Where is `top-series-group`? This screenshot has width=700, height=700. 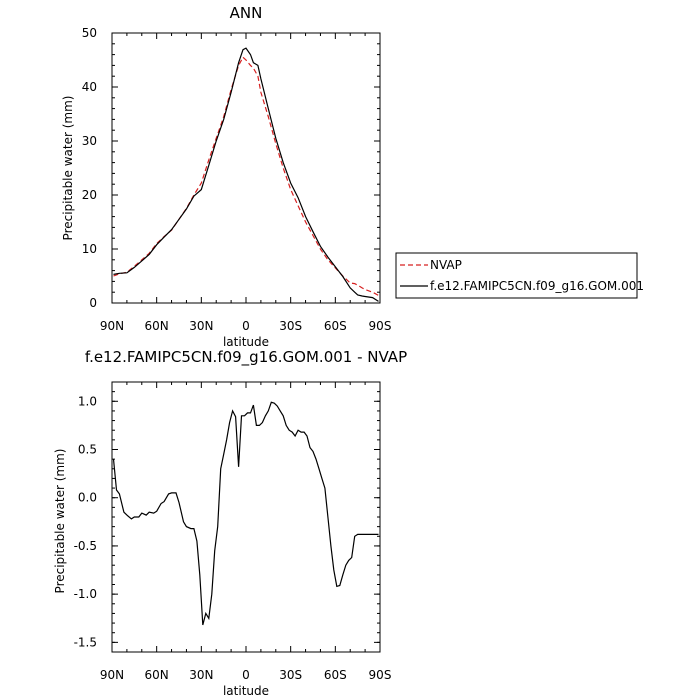
top-series-group is located at coordinates (246, 174).